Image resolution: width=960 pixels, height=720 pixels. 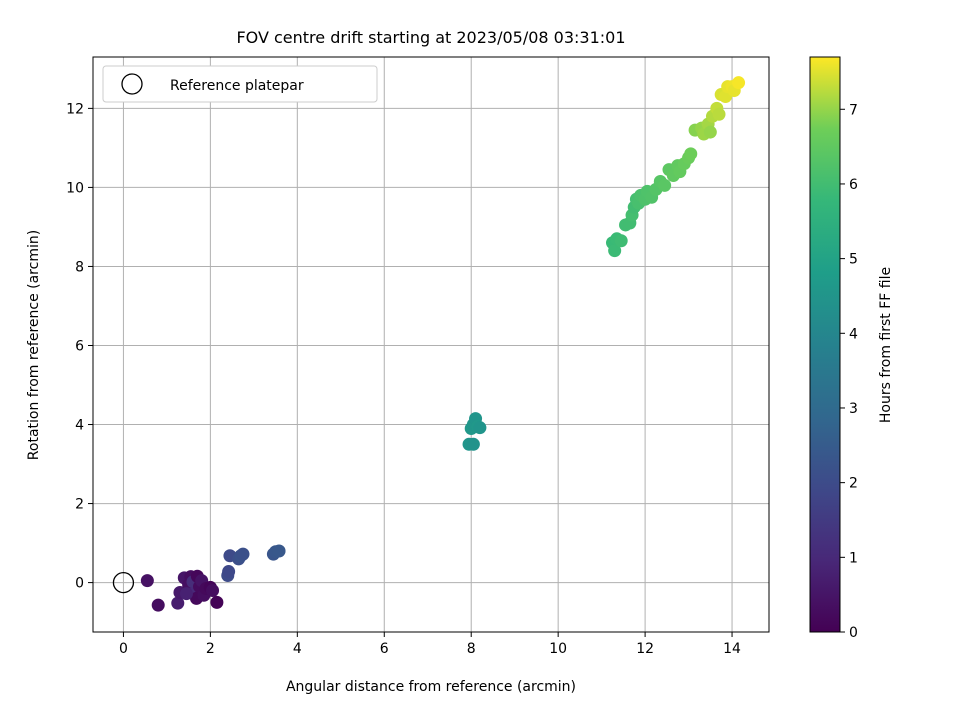 What do you see at coordinates (732, 649) in the screenshot?
I see `x-tick-label: 14` at bounding box center [732, 649].